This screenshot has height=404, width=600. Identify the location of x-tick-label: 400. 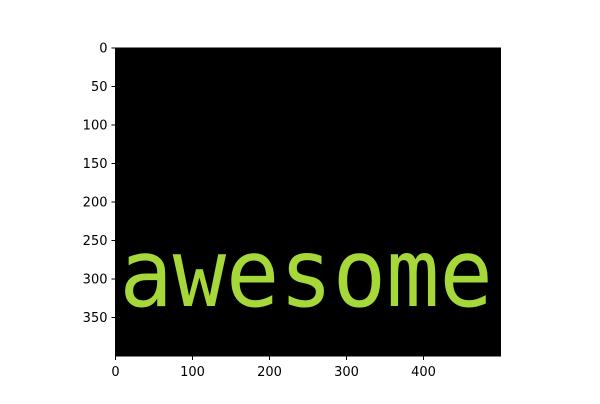
(423, 372).